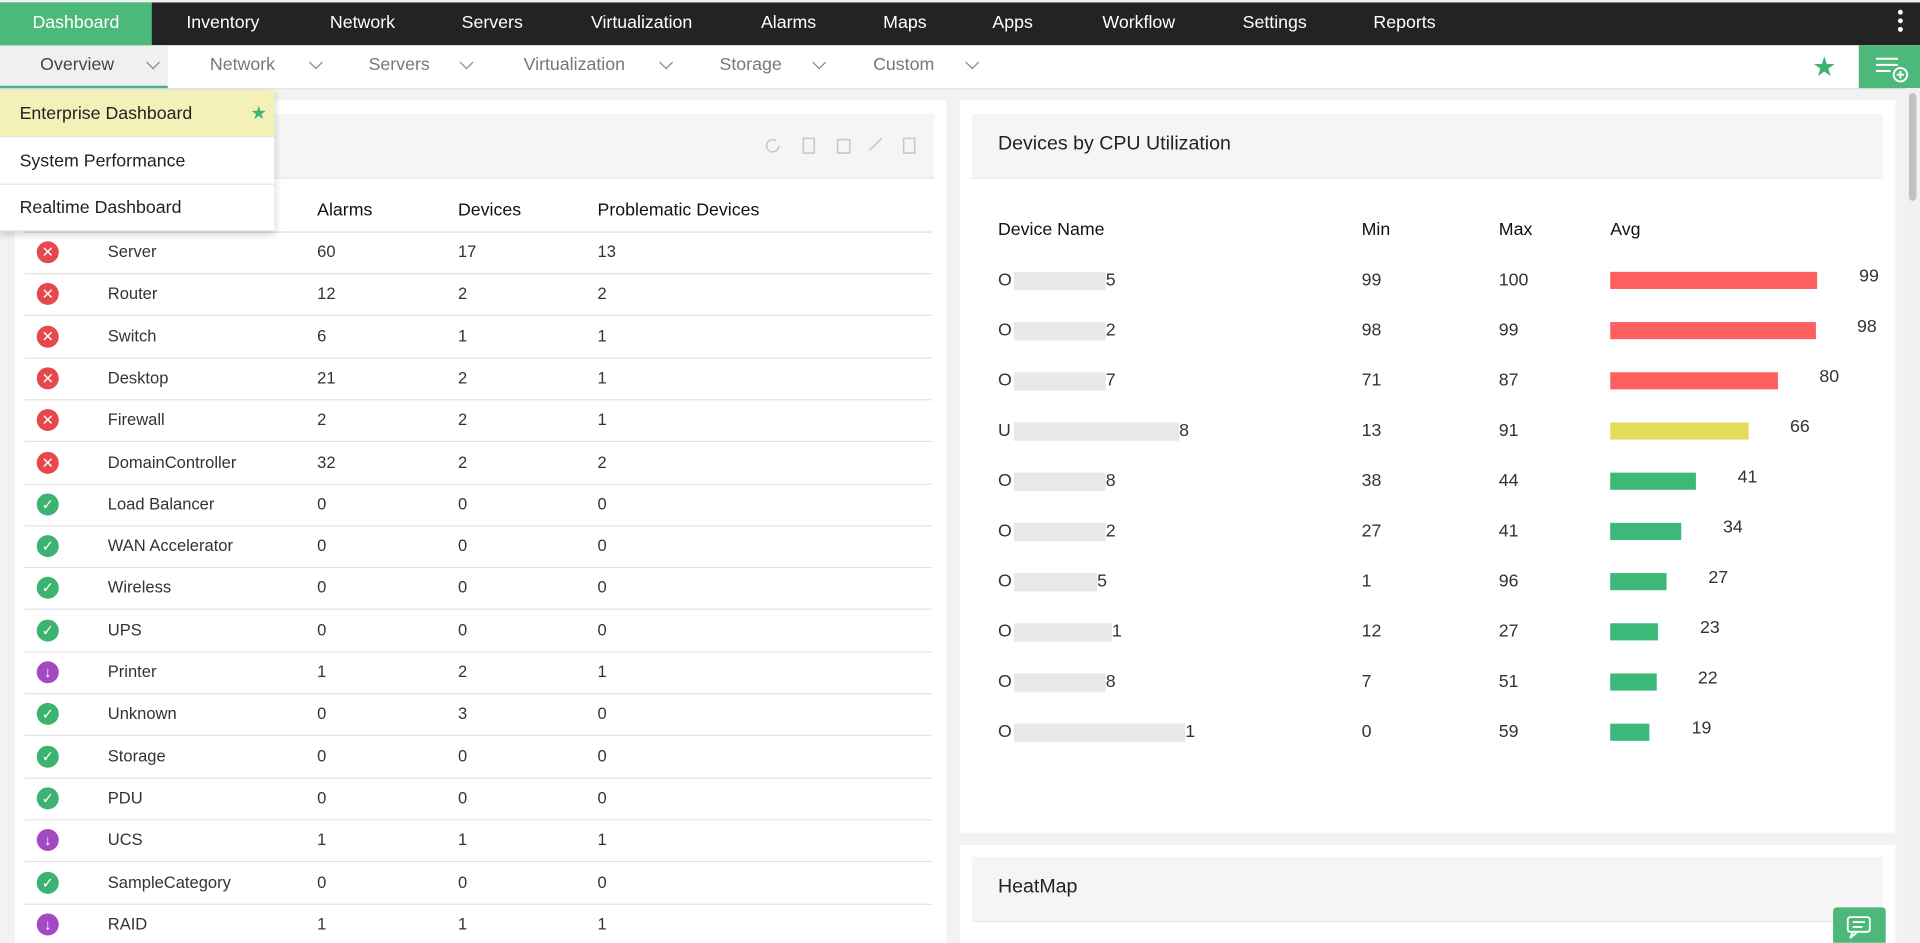 Image resolution: width=1920 pixels, height=943 pixels. I want to click on max-cell: 99, so click(1508, 330).